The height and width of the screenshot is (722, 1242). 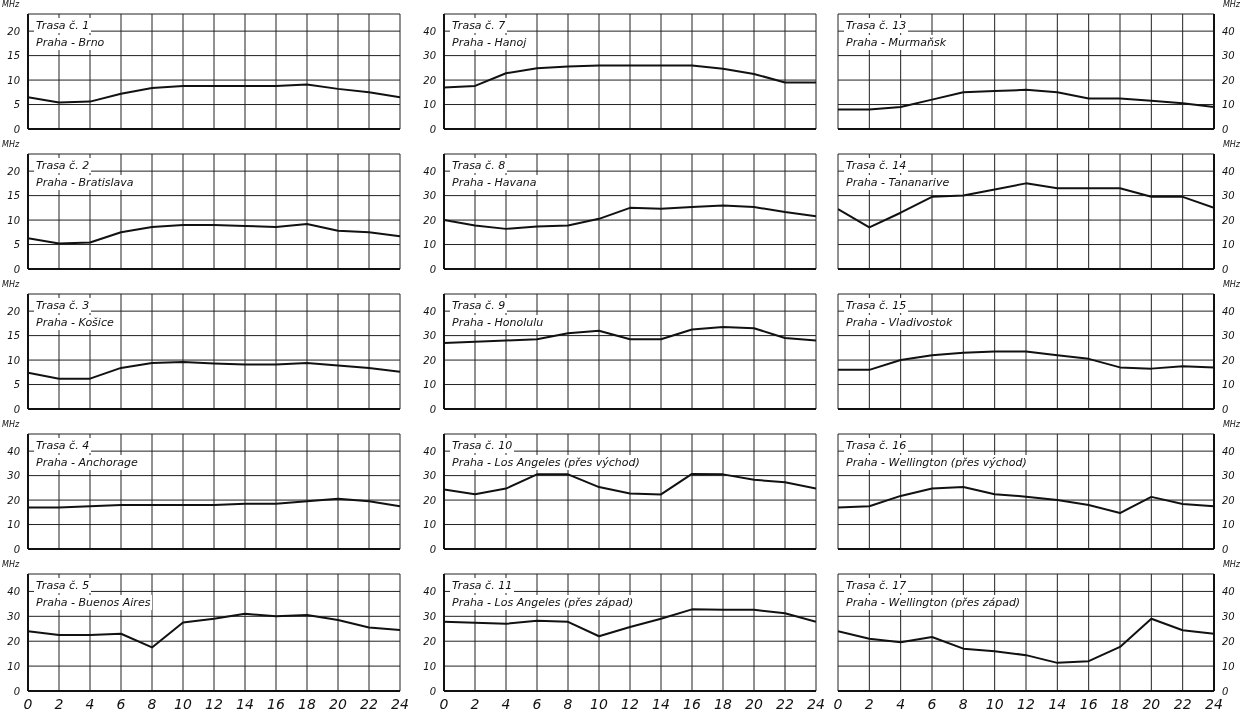 What do you see at coordinates (489, 42) in the screenshot?
I see `text: Praha - Hanoj` at bounding box center [489, 42].